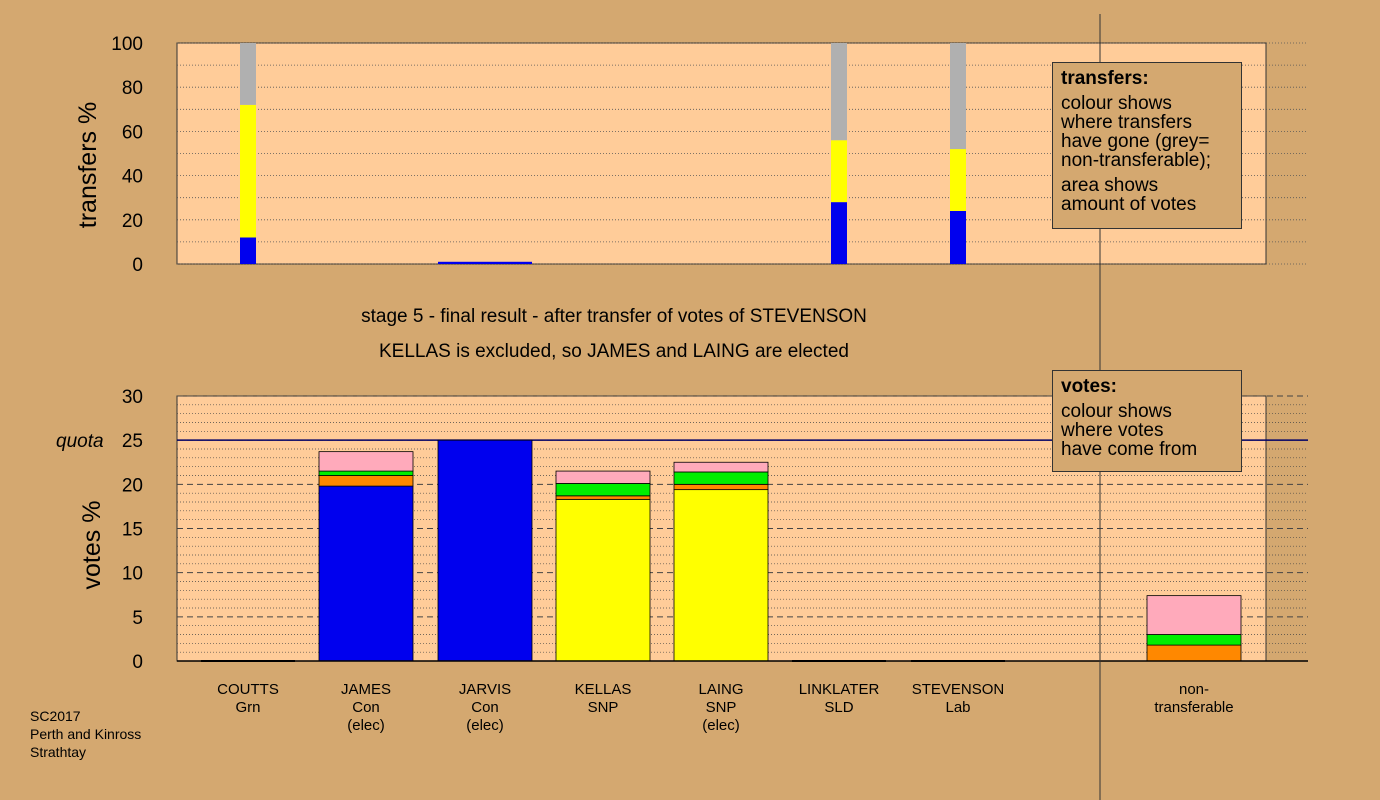 The image size is (1380, 800). I want to click on transfers-legend-line: colour shows, so click(1116, 103).